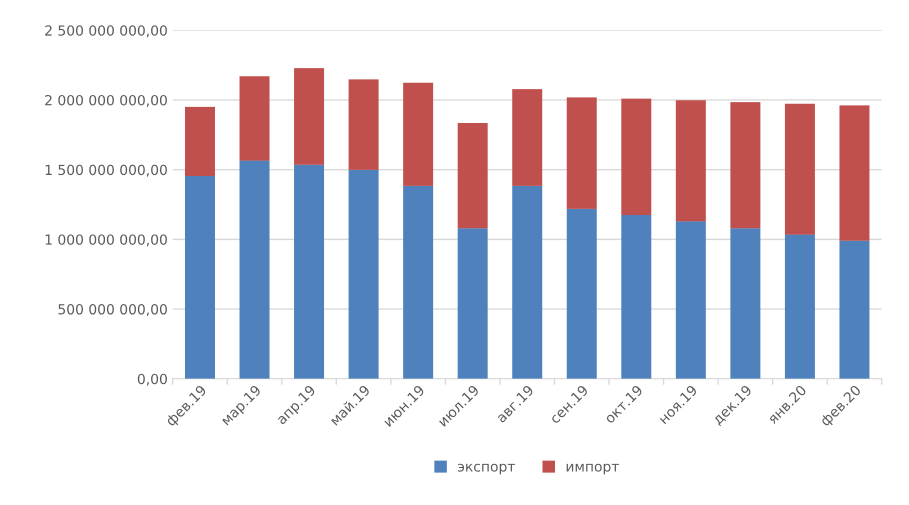 The width and height of the screenshot is (909, 505). I want to click on y-tick-label: 1 000 000 000,00, so click(106, 240).